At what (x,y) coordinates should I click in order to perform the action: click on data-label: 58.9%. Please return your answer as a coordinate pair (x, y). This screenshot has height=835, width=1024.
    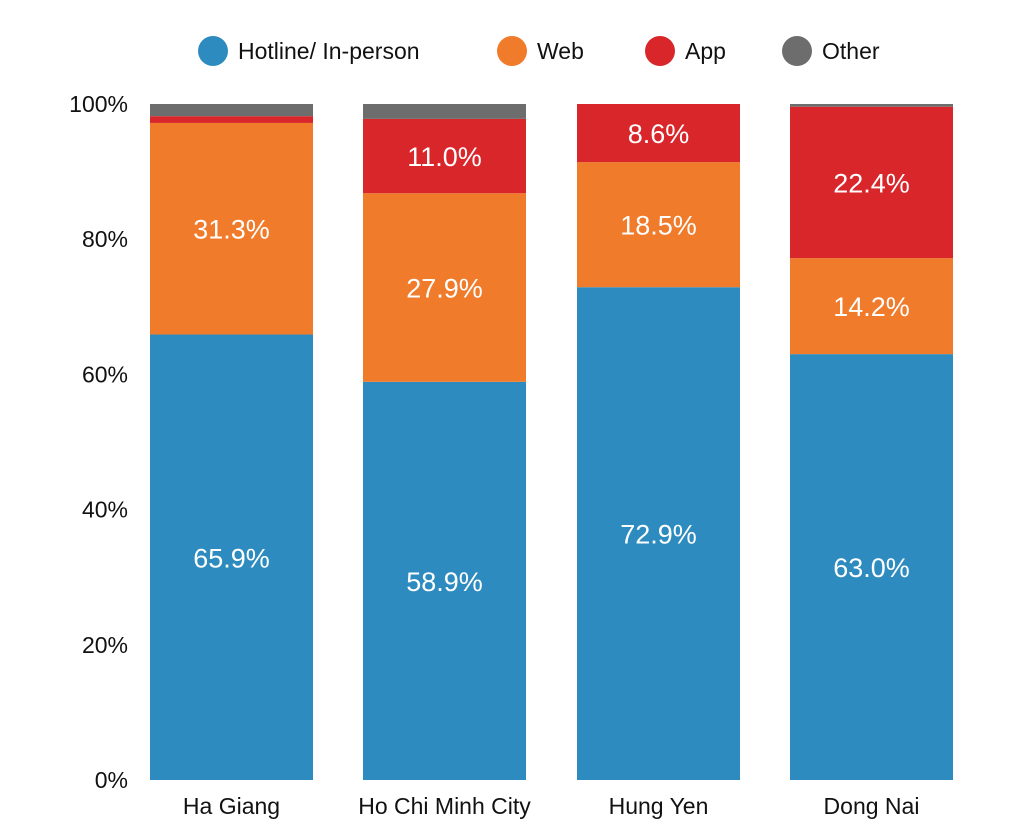
    Looking at the image, I should click on (444, 582).